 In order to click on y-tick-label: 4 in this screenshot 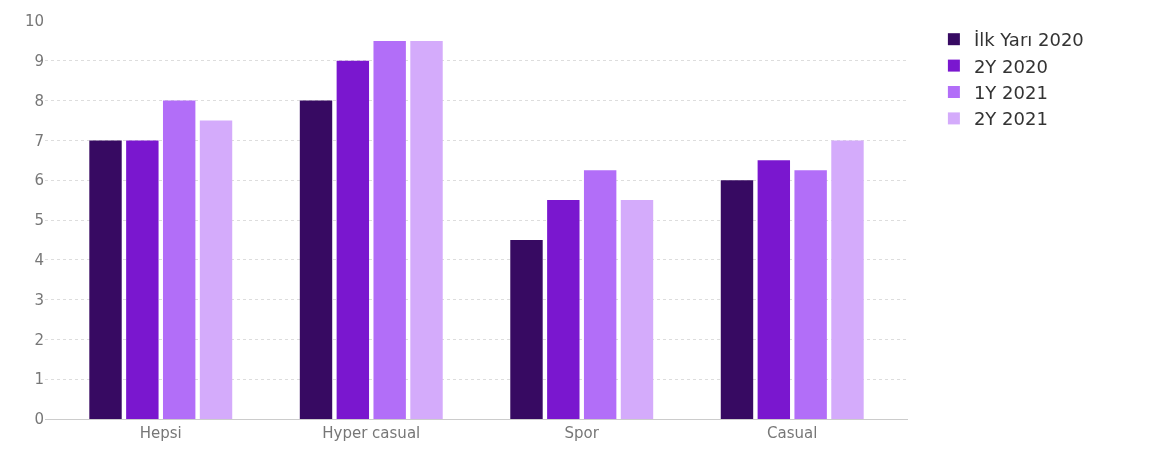, I will do `click(39, 260)`.